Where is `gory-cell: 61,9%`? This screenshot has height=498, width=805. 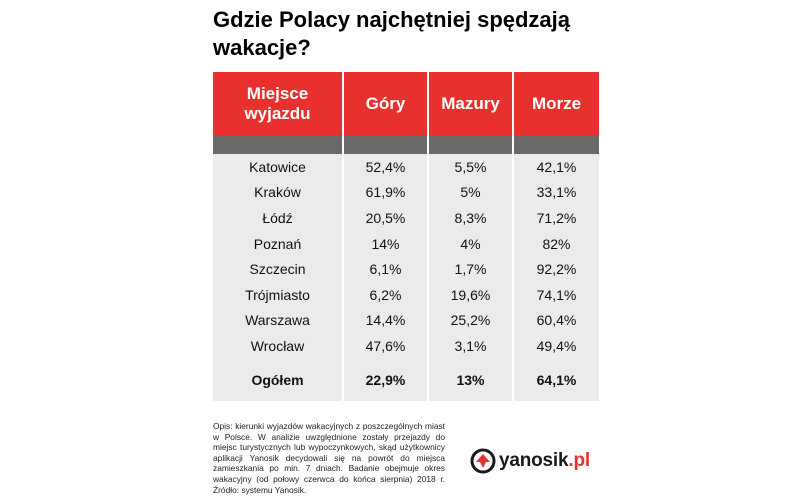 gory-cell: 61,9% is located at coordinates (386, 192).